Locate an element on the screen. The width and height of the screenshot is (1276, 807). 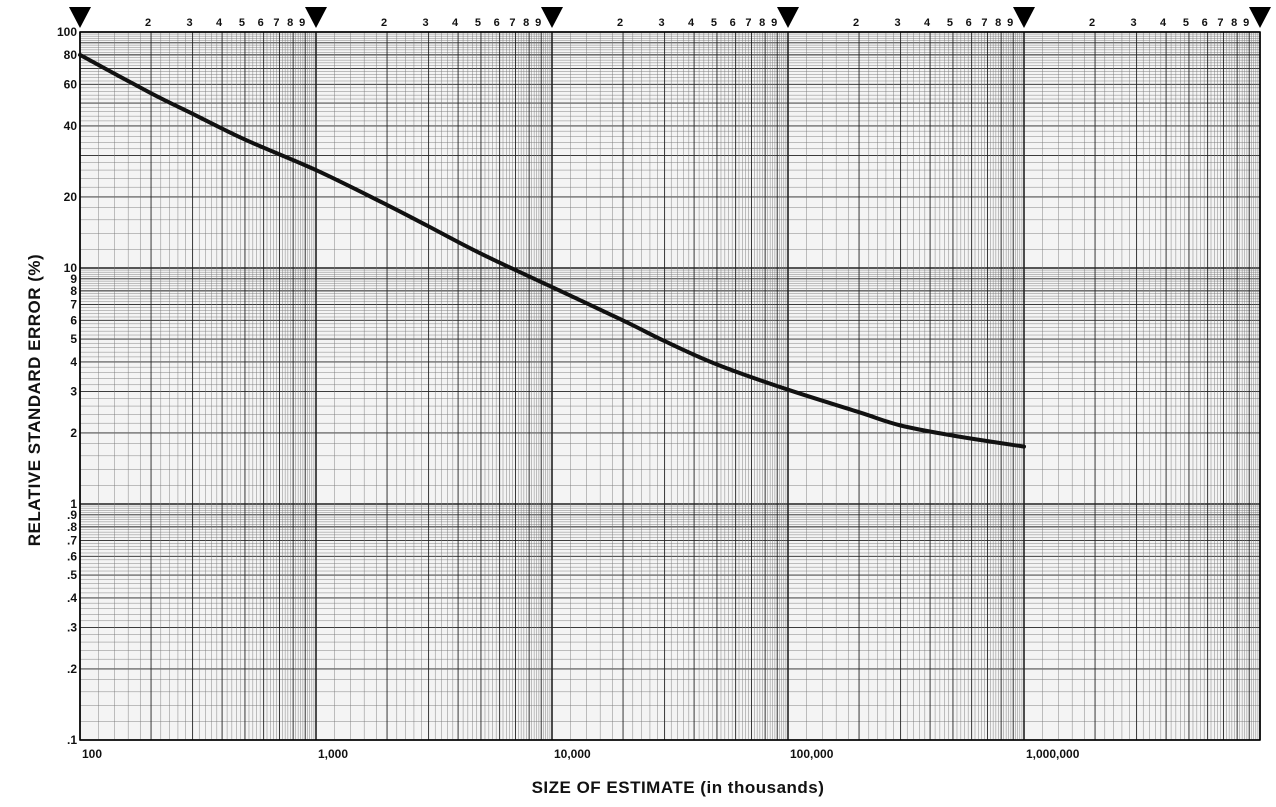
y-tick-label: 40 is located at coordinates (71, 126).